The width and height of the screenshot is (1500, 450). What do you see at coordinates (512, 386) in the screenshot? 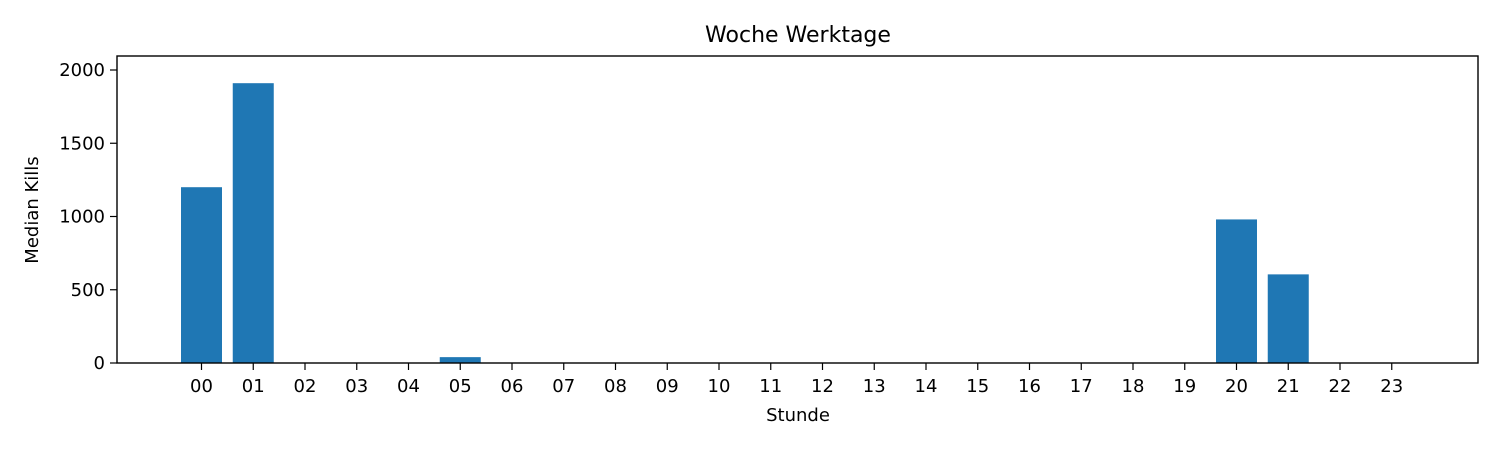
I see `x-tick-label-06: 06` at bounding box center [512, 386].